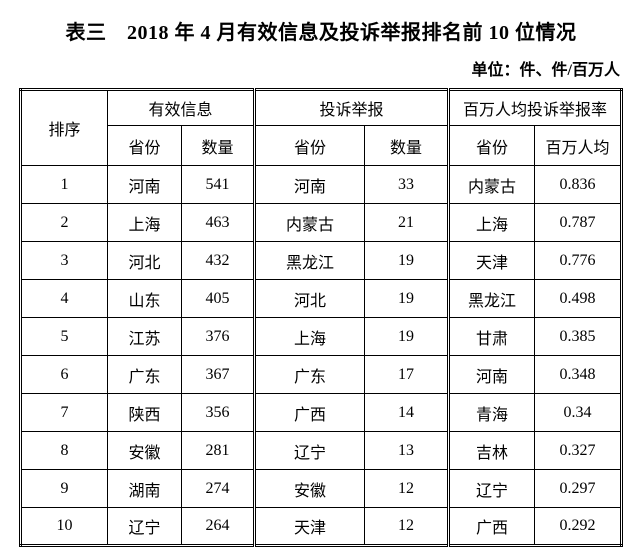  What do you see at coordinates (578, 526) in the screenshot?
I see `rate-value-cell: 0.292` at bounding box center [578, 526].